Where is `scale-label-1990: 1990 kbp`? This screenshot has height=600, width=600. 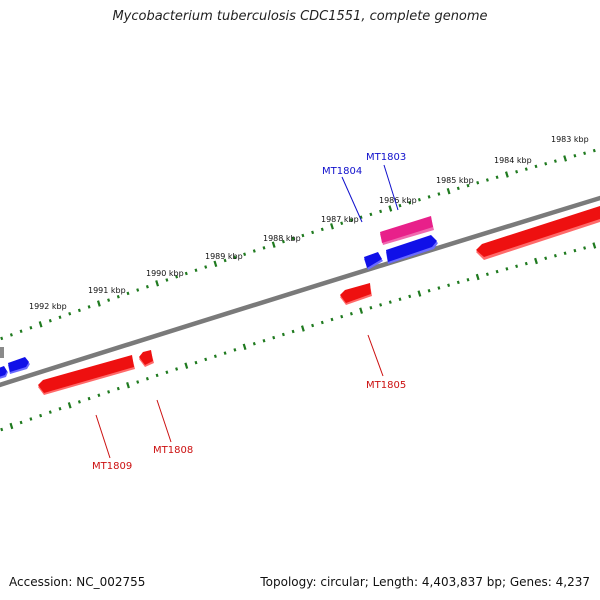 scale-label-1990: 1990 kbp is located at coordinates (165, 273).